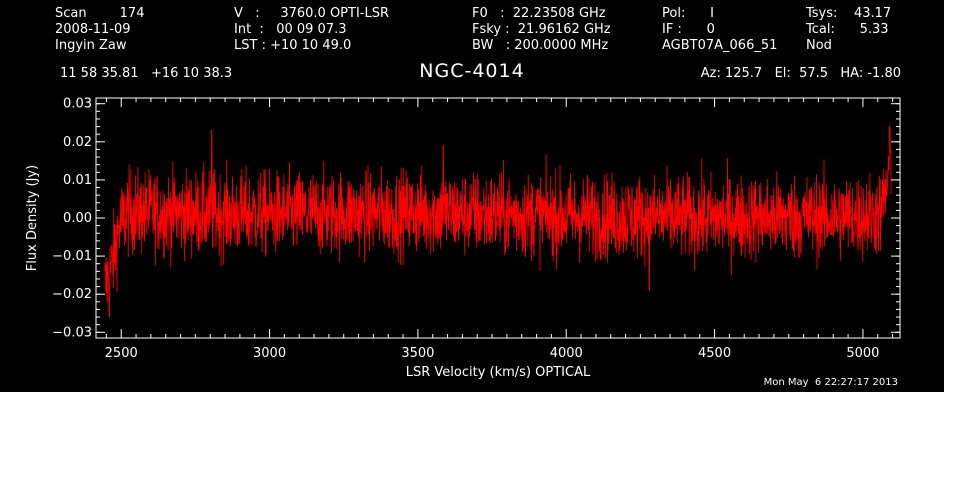 The height and width of the screenshot is (490, 962). I want to click on header-mode: Nod, so click(819, 45).